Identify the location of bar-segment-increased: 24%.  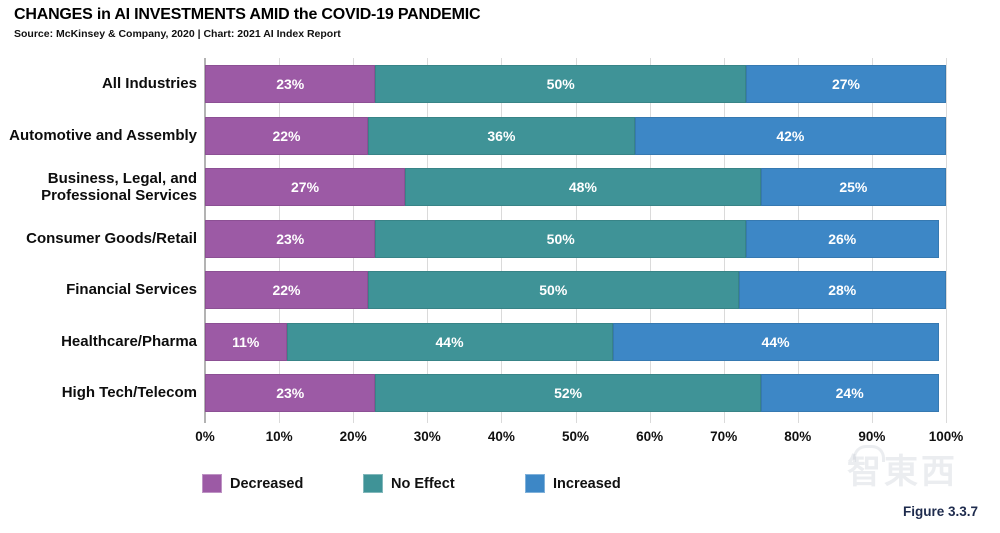
(849, 393).